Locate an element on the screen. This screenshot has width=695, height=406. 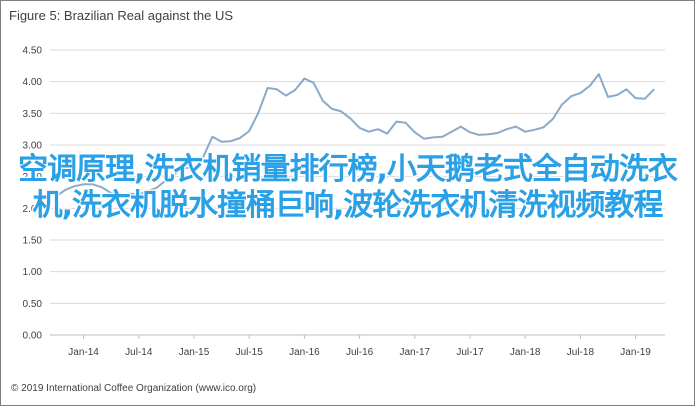
y-tick-label: 0.00 is located at coordinates (33, 336).